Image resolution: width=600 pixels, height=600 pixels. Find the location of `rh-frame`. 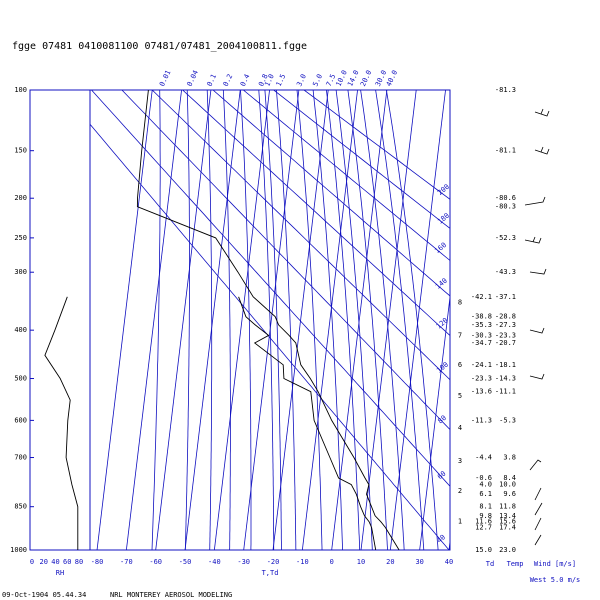

rh-frame is located at coordinates (60, 320).